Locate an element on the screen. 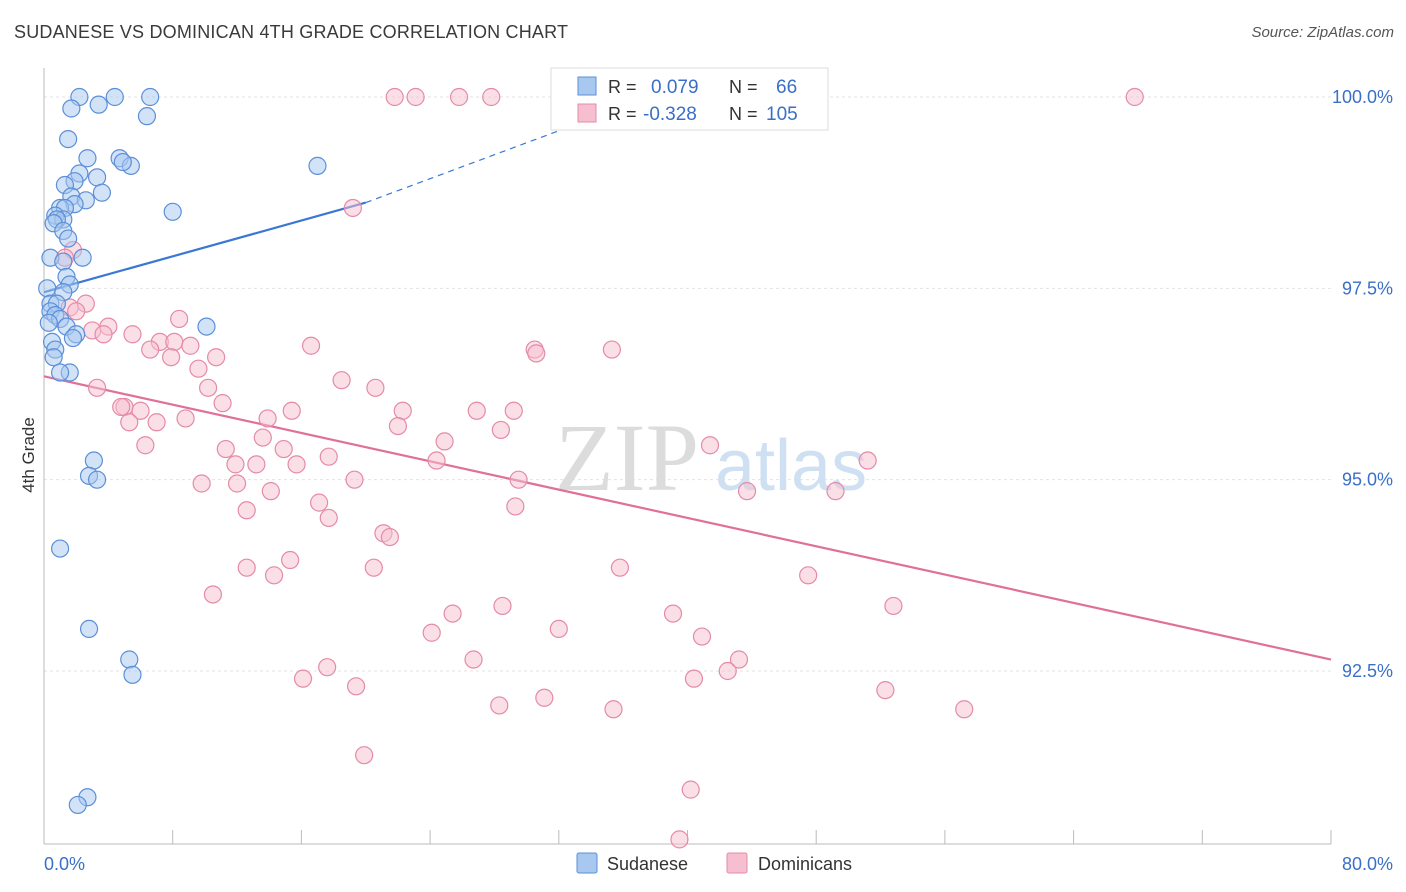 Image resolution: width=1406 pixels, height=892 pixels. legend-swatch-dominicans is located at coordinates (737, 863).